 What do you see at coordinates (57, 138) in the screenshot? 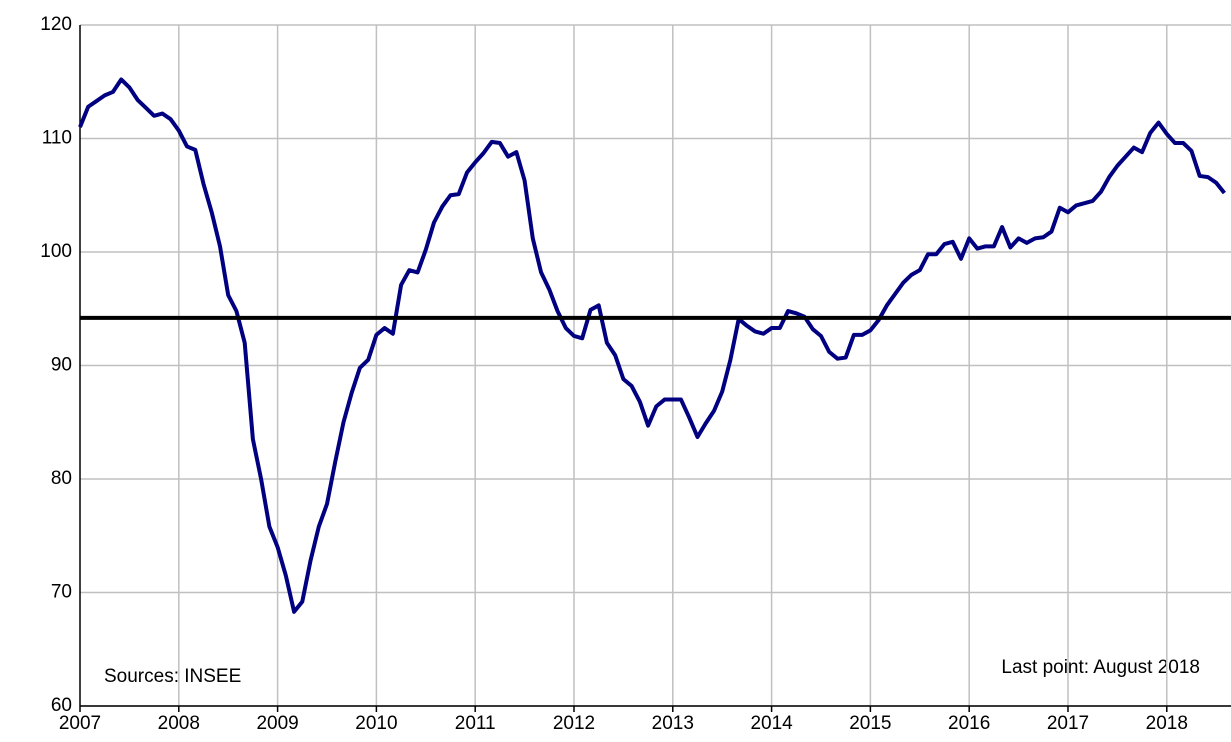
I see `y-tick-label: 110` at bounding box center [57, 138].